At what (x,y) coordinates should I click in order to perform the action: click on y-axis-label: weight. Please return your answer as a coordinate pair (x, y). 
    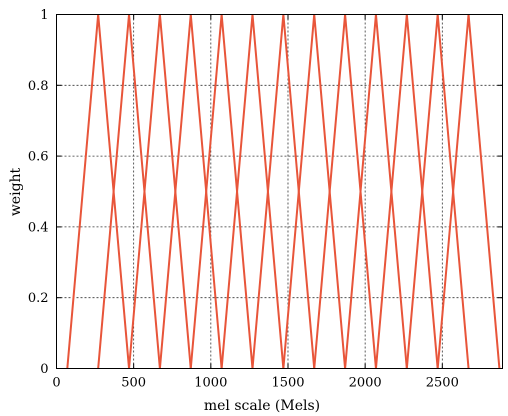
    Looking at the image, I should click on (16, 191).